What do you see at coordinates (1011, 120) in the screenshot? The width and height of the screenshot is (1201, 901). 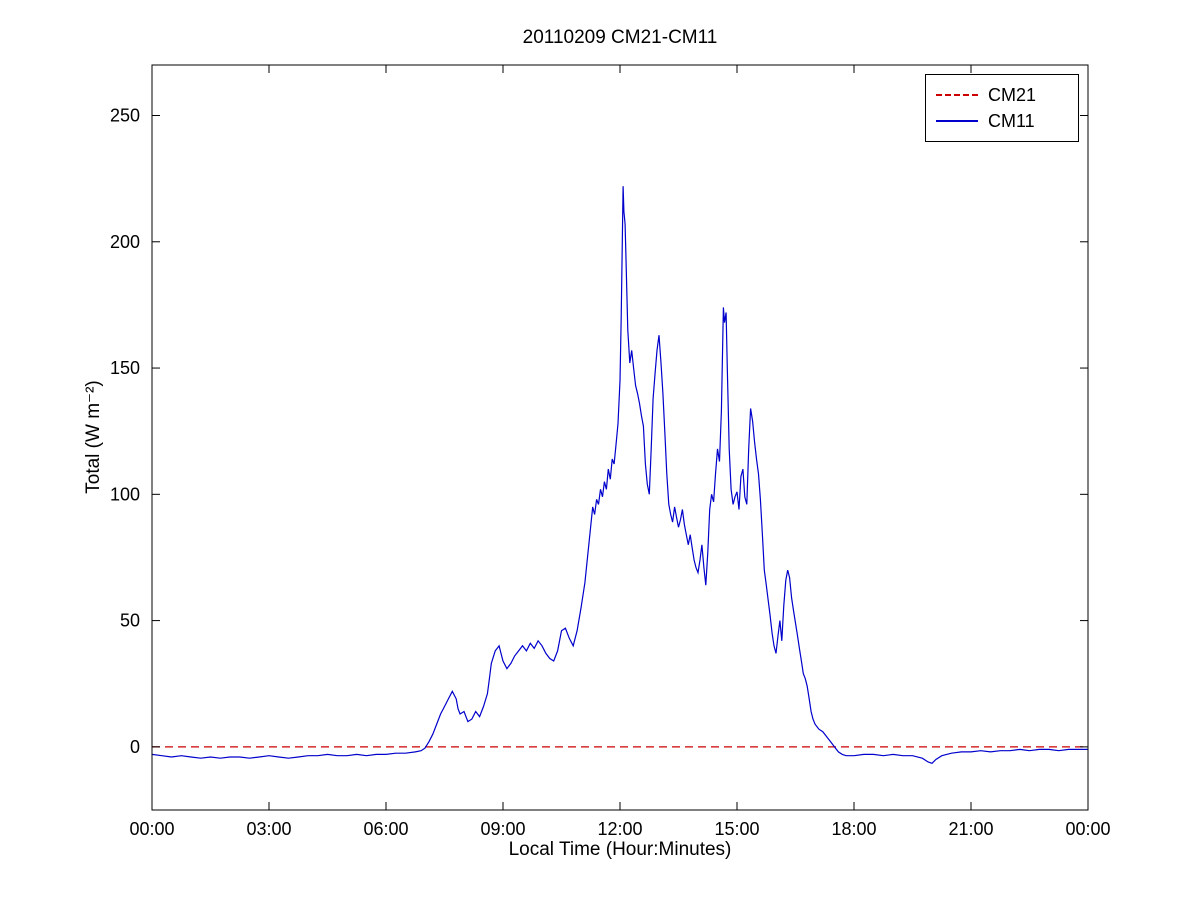 I see `legend-label-cm11: CM11` at bounding box center [1011, 120].